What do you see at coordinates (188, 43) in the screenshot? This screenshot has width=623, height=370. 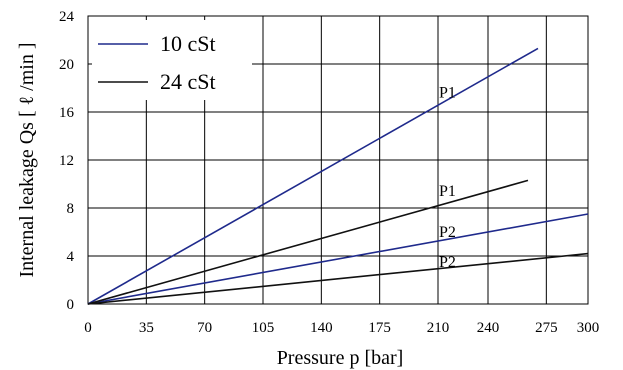 I see `legend-entry: 10 cSt` at bounding box center [188, 43].